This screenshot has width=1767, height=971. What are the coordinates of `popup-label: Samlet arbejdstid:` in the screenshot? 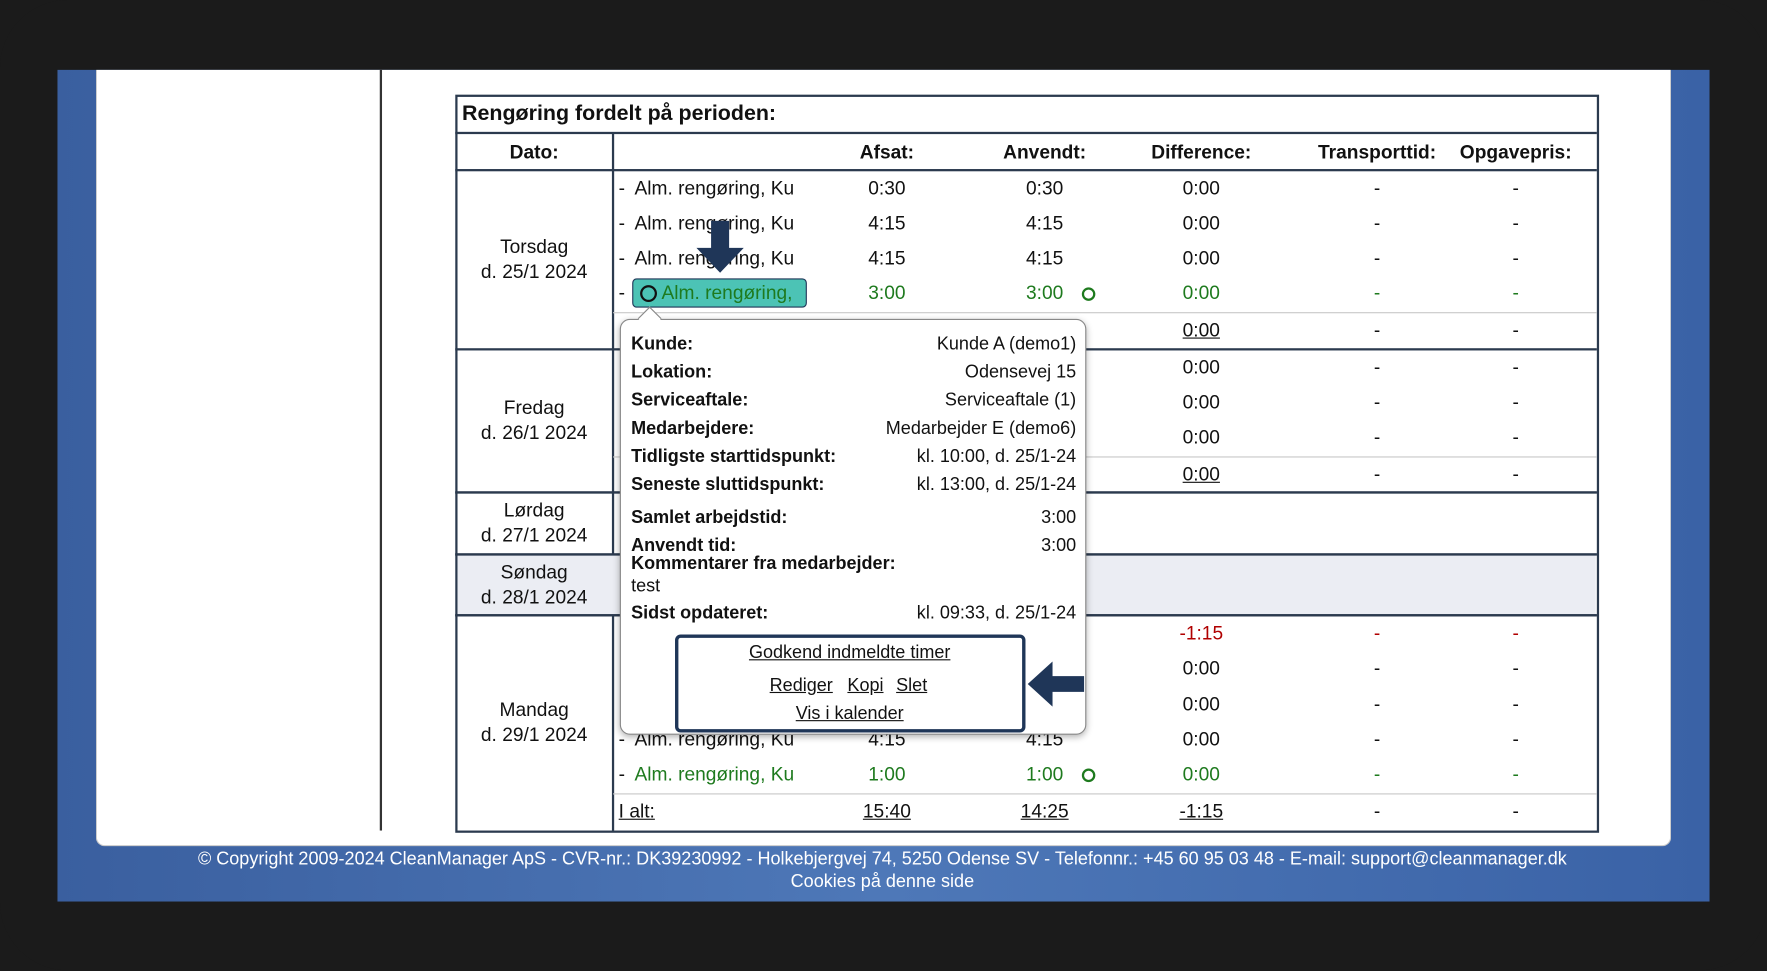 It's located at (709, 518).